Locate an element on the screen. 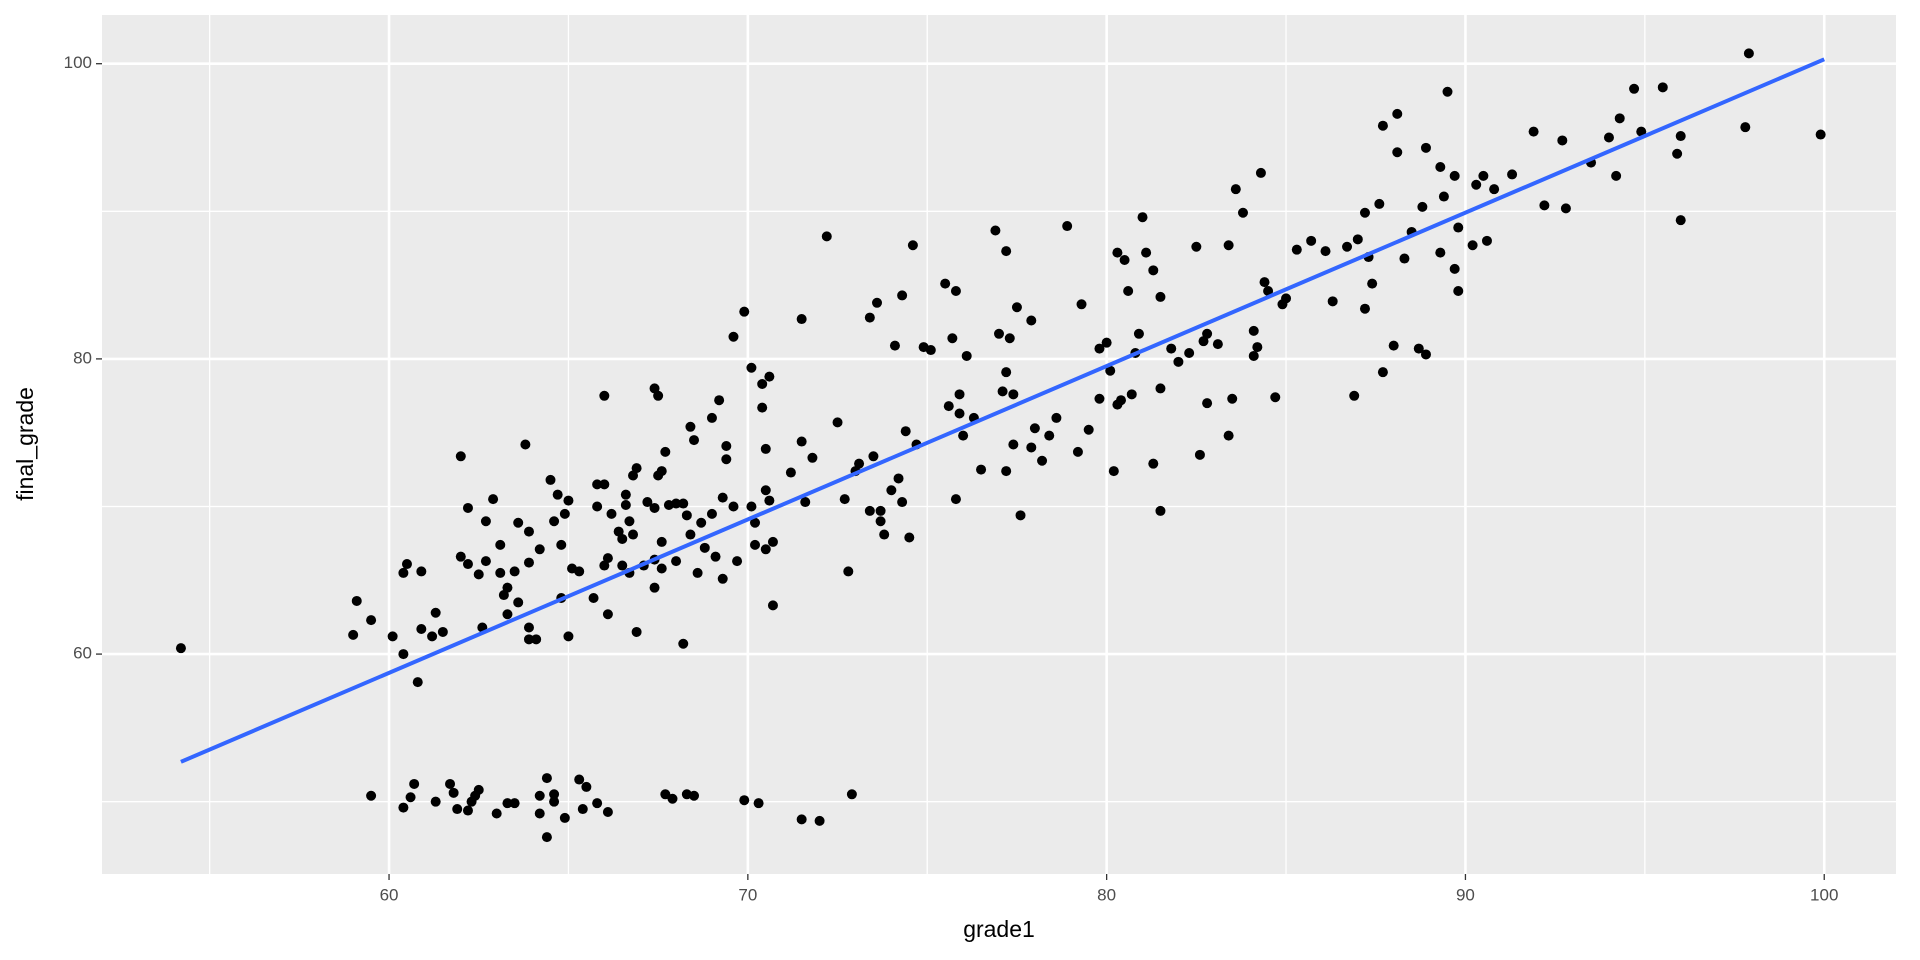  y-tick-label: 80 is located at coordinates (82, 357).